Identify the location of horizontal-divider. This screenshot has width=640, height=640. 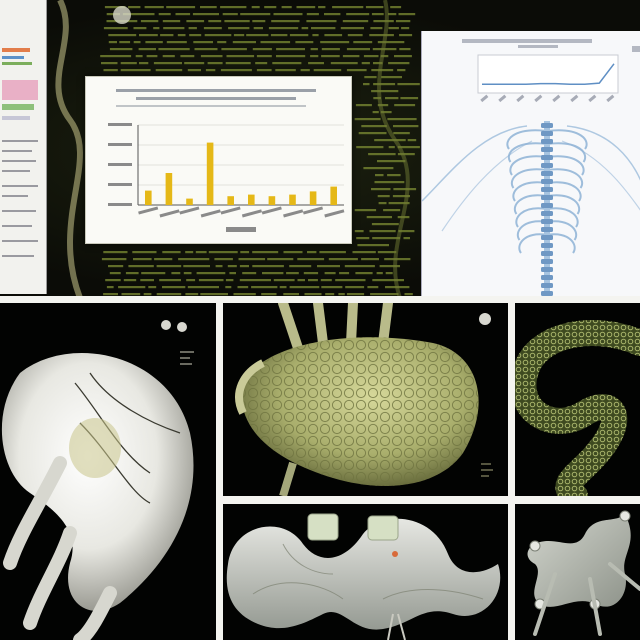
(320, 299).